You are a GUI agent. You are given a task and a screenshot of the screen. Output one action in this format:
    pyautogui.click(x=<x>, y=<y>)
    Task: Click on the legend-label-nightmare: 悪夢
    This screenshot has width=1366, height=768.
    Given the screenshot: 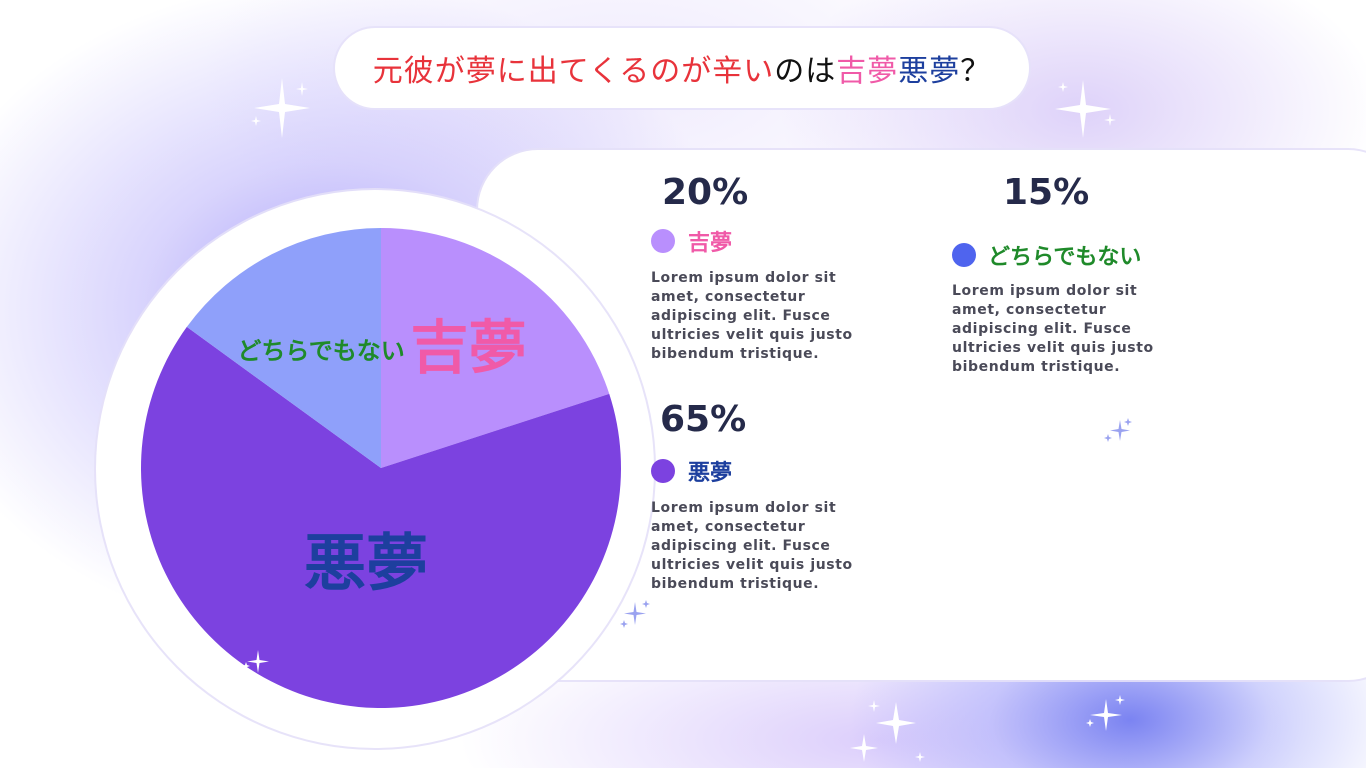 What is the action you would take?
    pyautogui.click(x=710, y=473)
    